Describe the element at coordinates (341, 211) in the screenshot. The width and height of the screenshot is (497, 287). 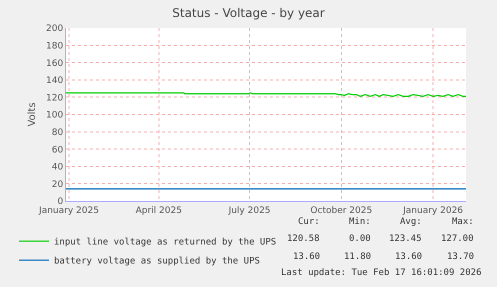
I see `x-tick-label: October 2025` at that location.